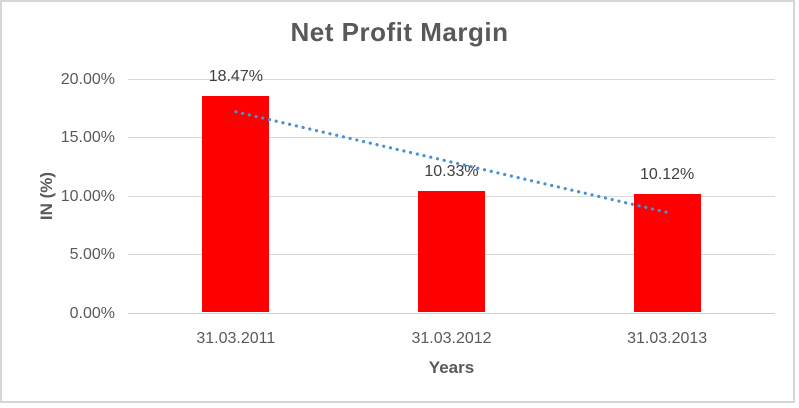 The image size is (799, 408). Describe the element at coordinates (667, 252) in the screenshot. I see `bar-31.03.2013` at that location.